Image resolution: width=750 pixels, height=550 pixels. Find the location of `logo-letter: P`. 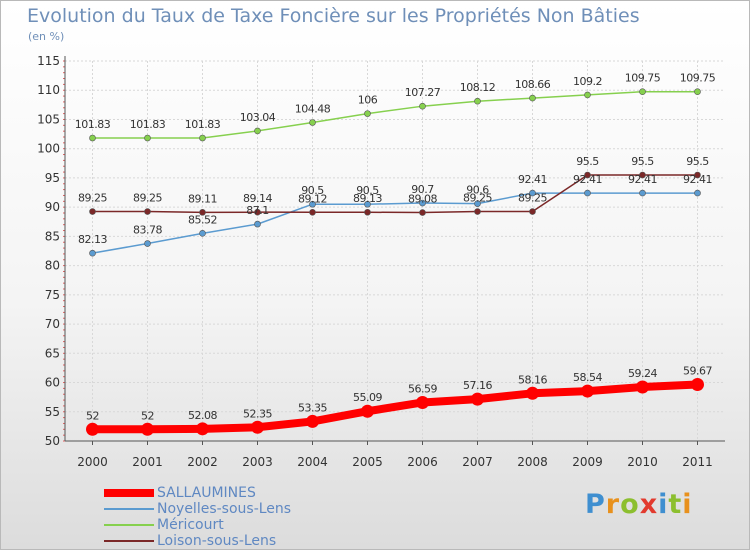

logo-letter: P is located at coordinates (595, 504).